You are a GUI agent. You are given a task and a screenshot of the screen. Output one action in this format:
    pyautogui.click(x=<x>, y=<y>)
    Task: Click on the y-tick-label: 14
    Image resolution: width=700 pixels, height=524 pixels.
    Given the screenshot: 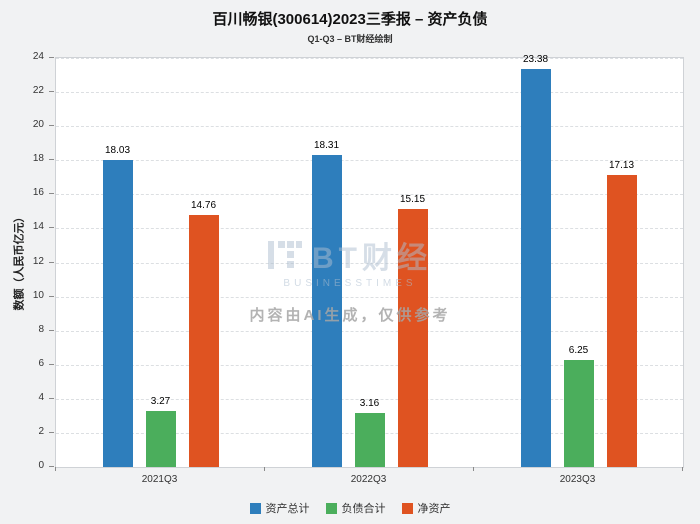 What is the action you would take?
    pyautogui.click(x=38, y=227)
    